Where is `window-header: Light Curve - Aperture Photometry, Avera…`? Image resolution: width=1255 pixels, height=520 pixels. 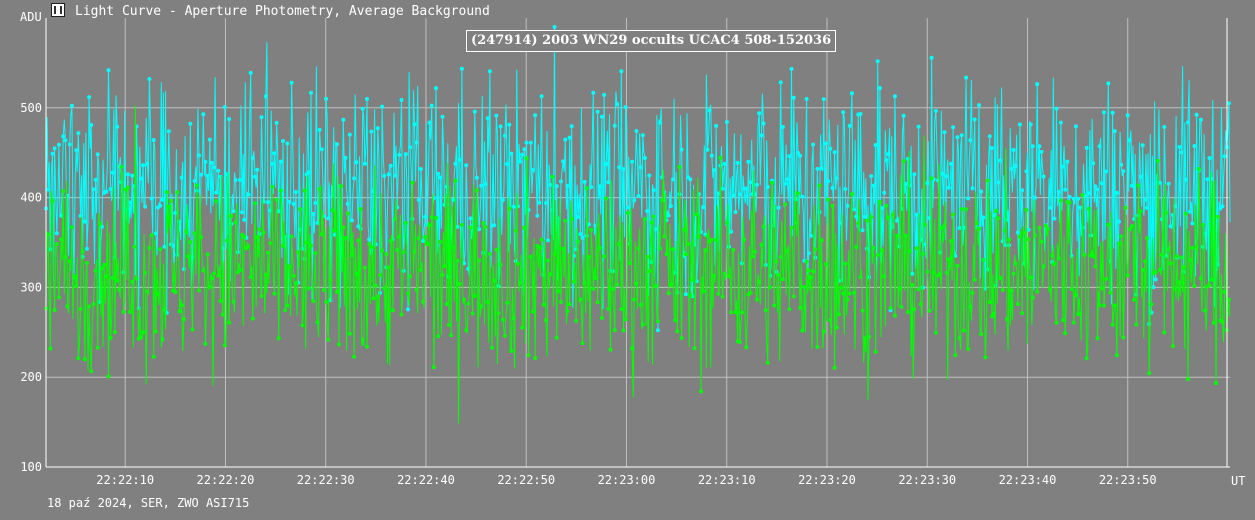
window-header: Light Curve - Aperture Photometry, Avera… is located at coordinates (627, 12).